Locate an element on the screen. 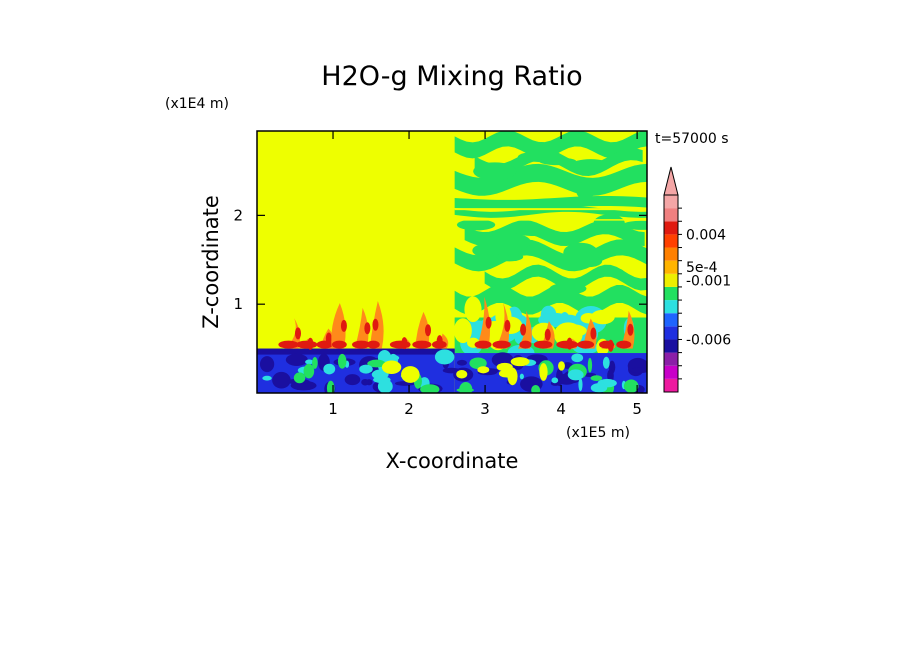 The height and width of the screenshot is (654, 904). colorbar-frame is located at coordinates (671, 293).